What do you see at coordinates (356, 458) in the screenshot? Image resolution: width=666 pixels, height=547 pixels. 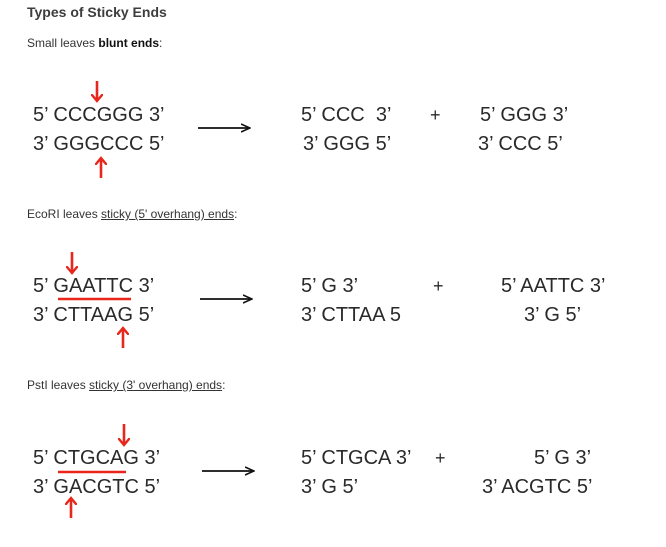 I see `fragment-left-top: 5’ CTGCA 3’` at bounding box center [356, 458].